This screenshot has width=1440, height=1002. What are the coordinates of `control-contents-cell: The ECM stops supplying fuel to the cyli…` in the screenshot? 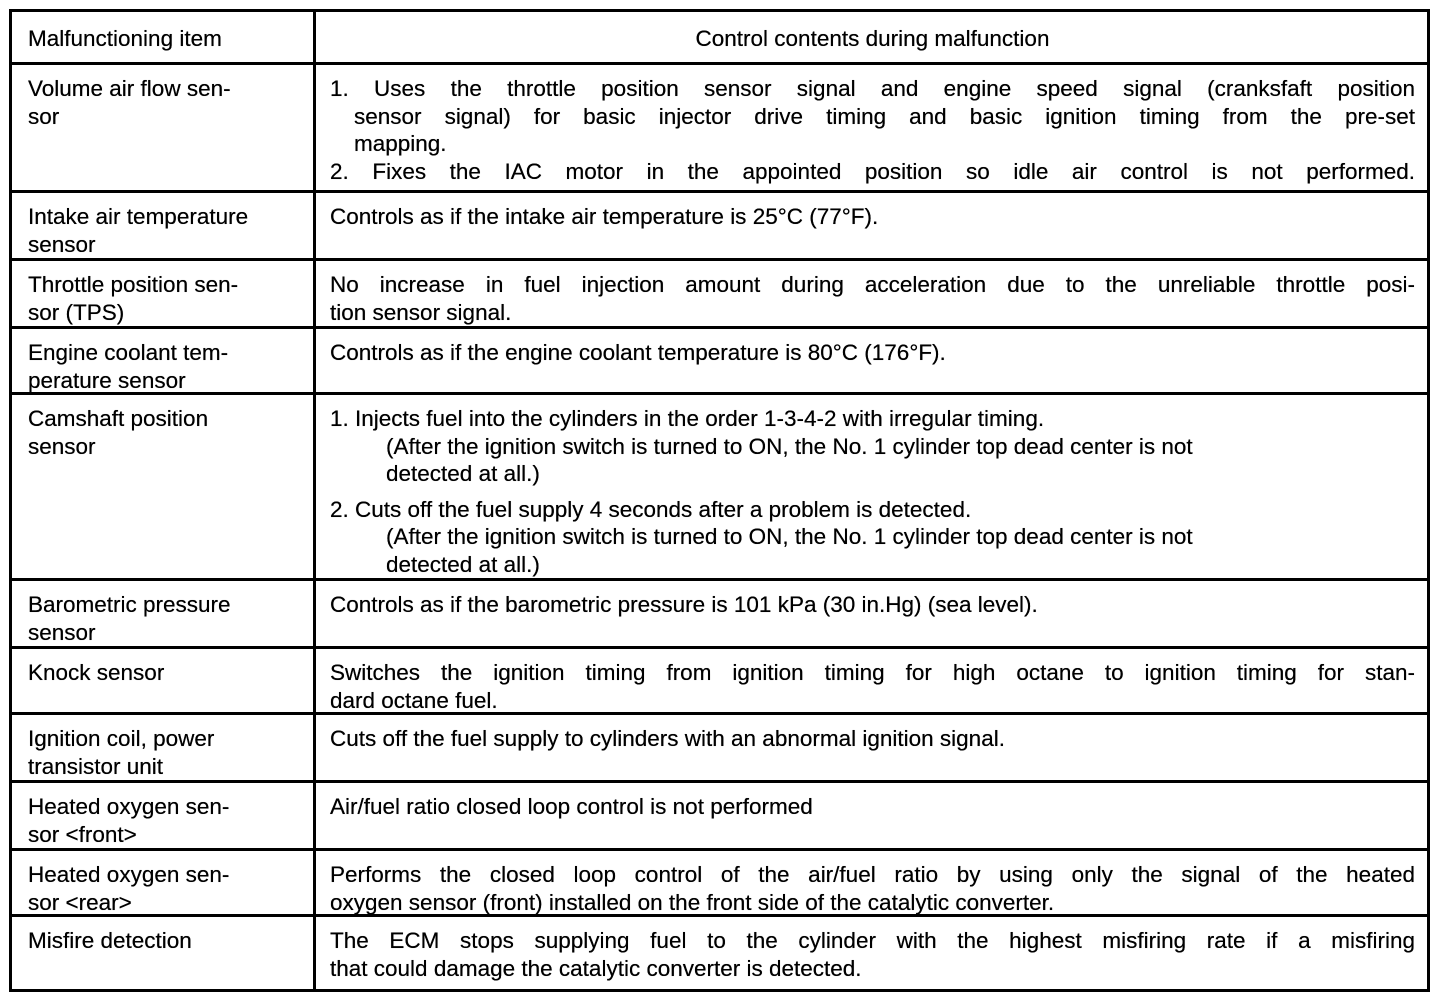 It's located at (871, 953).